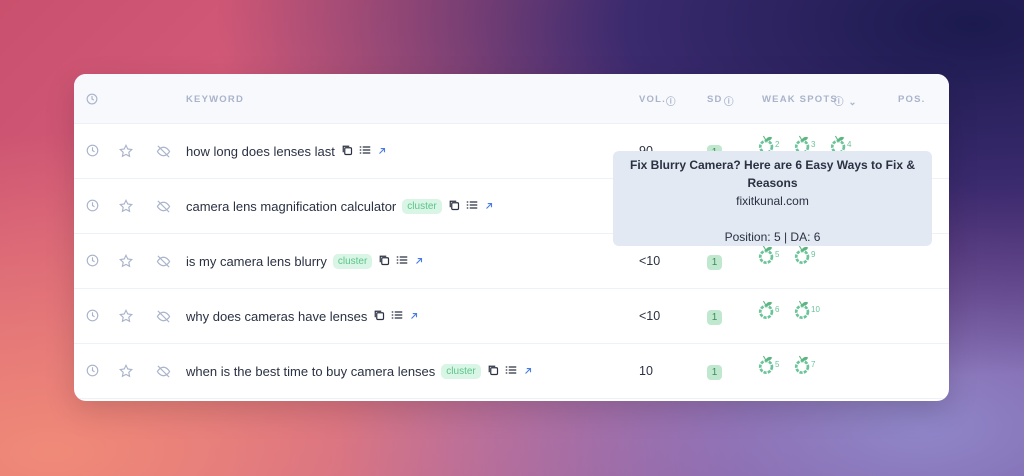  What do you see at coordinates (277, 316) in the screenshot?
I see `keyword-text: why does cameras have lenses` at bounding box center [277, 316].